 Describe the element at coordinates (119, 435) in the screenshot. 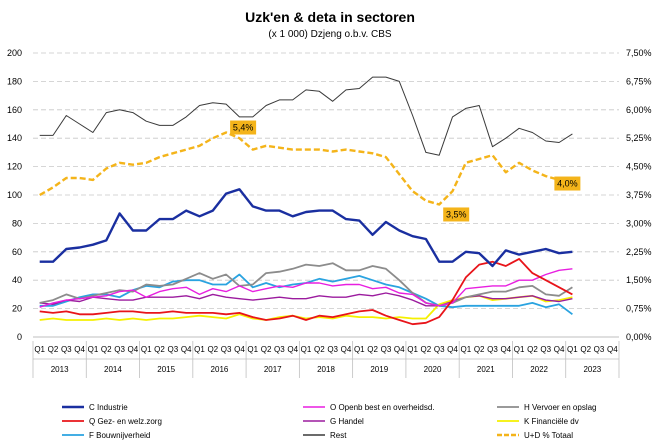

I see `legend-label: F Bouwnijverheid` at that location.